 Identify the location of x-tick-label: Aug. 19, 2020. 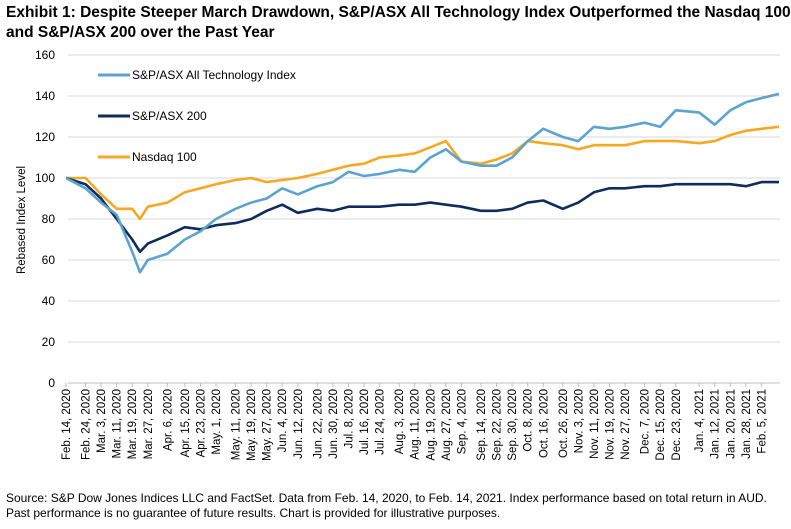
(431, 425).